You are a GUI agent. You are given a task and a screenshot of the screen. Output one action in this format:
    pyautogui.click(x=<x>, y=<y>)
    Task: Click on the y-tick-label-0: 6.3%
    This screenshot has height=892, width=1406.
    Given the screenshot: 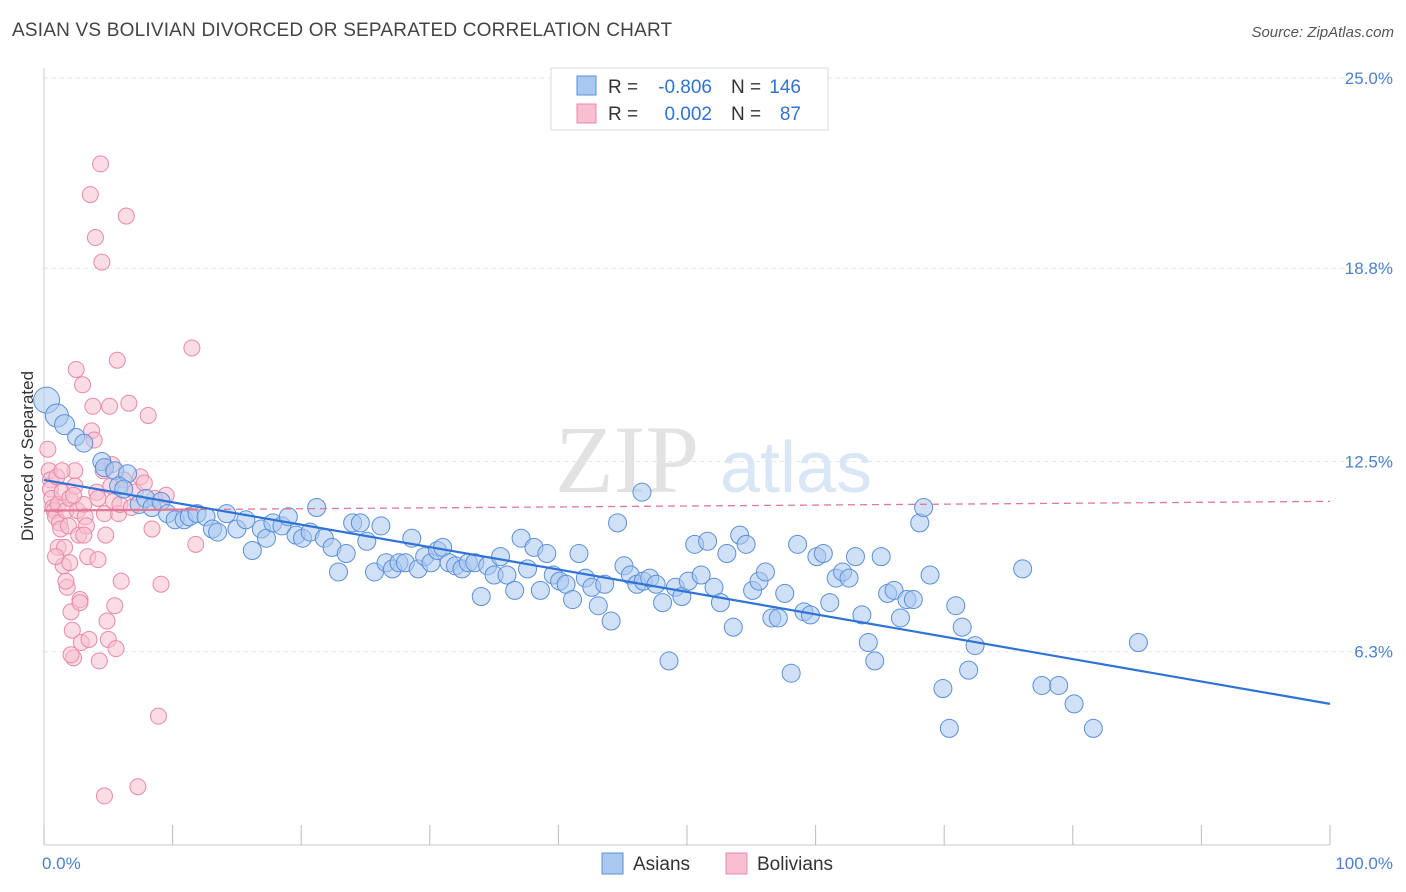 What is the action you would take?
    pyautogui.click(x=1373, y=652)
    